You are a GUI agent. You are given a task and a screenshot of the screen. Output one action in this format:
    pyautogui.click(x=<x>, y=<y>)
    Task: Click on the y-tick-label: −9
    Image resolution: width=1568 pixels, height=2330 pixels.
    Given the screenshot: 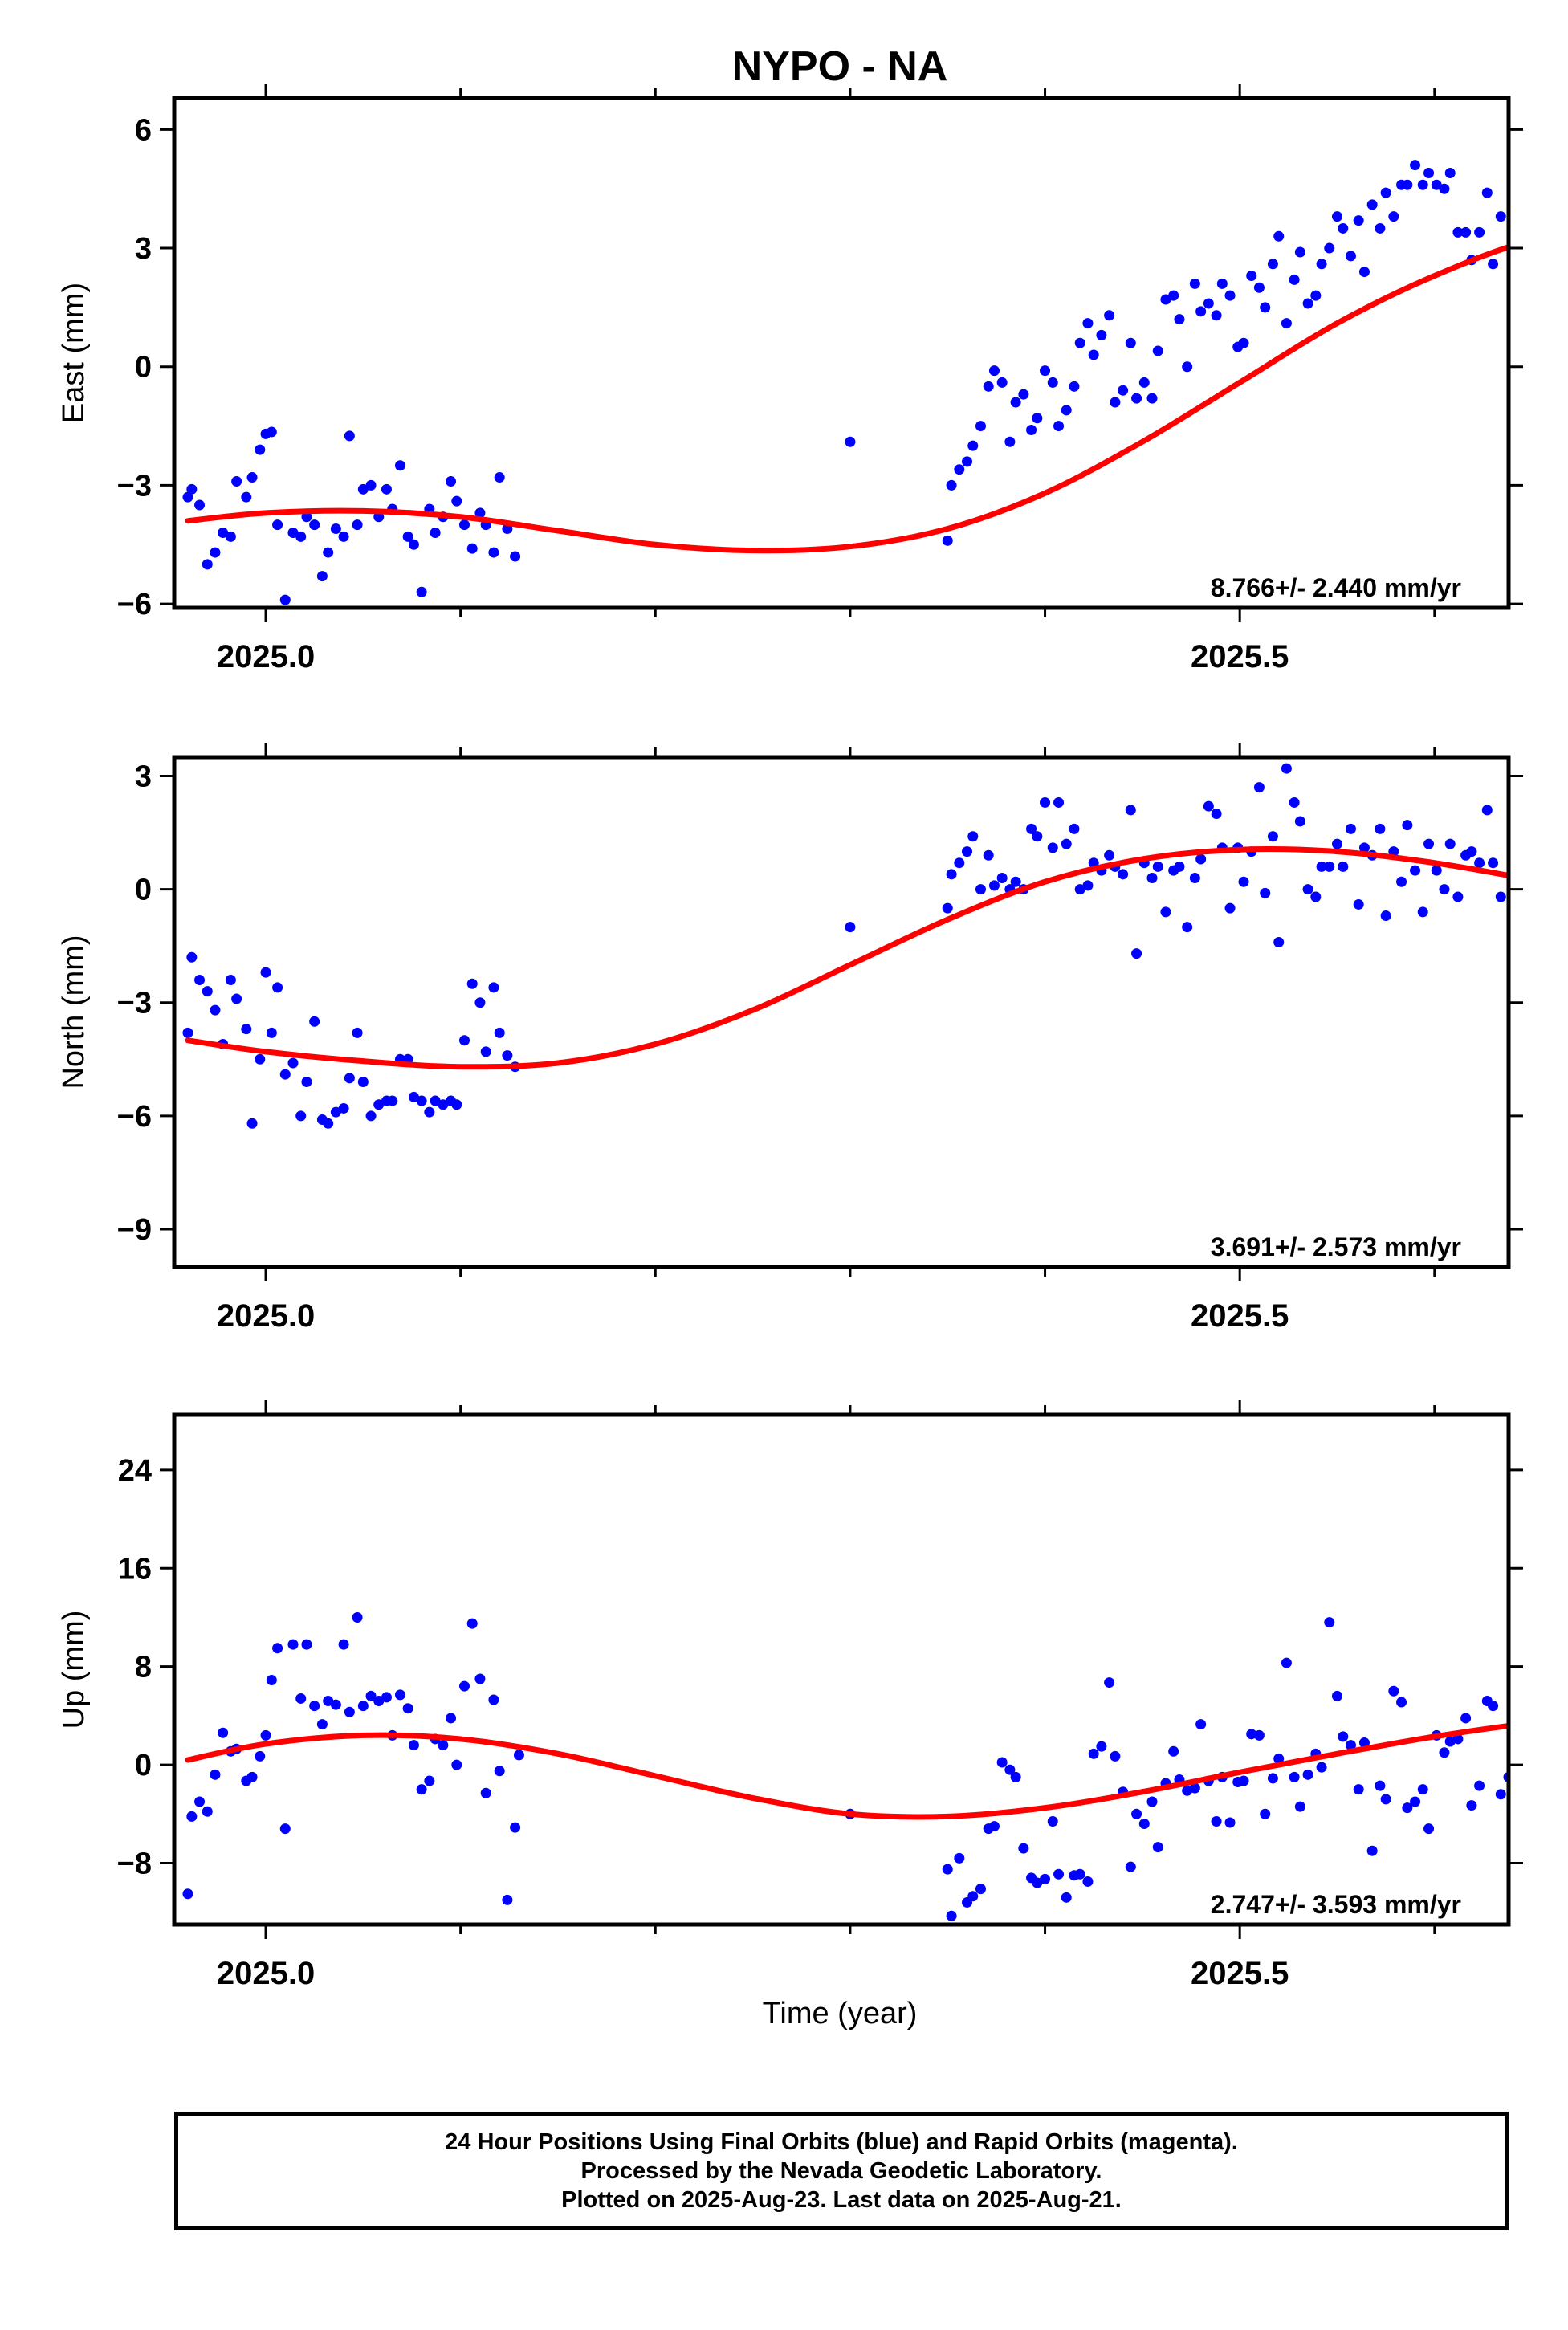 What is the action you would take?
    pyautogui.click(x=134, y=1230)
    